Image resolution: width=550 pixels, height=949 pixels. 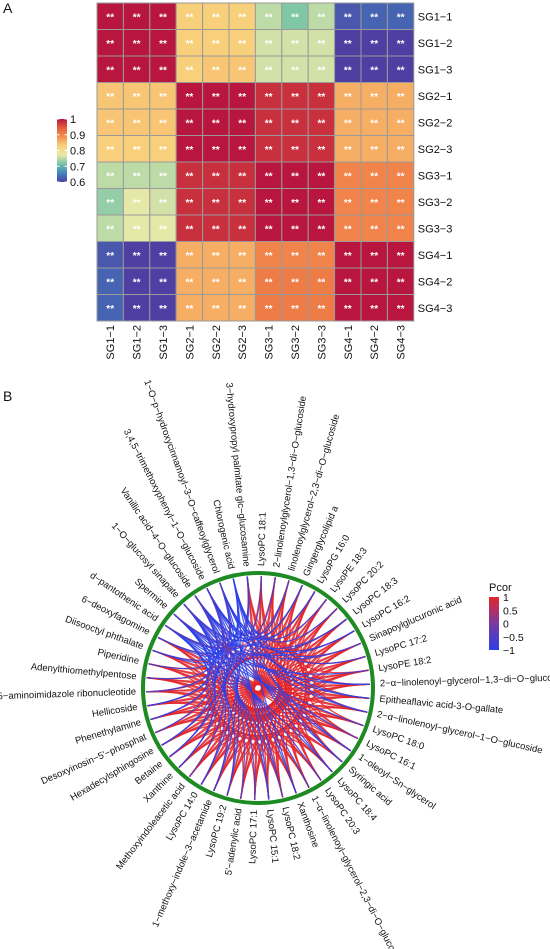 I want to click on pcor-legend-tick: −0.5, so click(x=513, y=638).